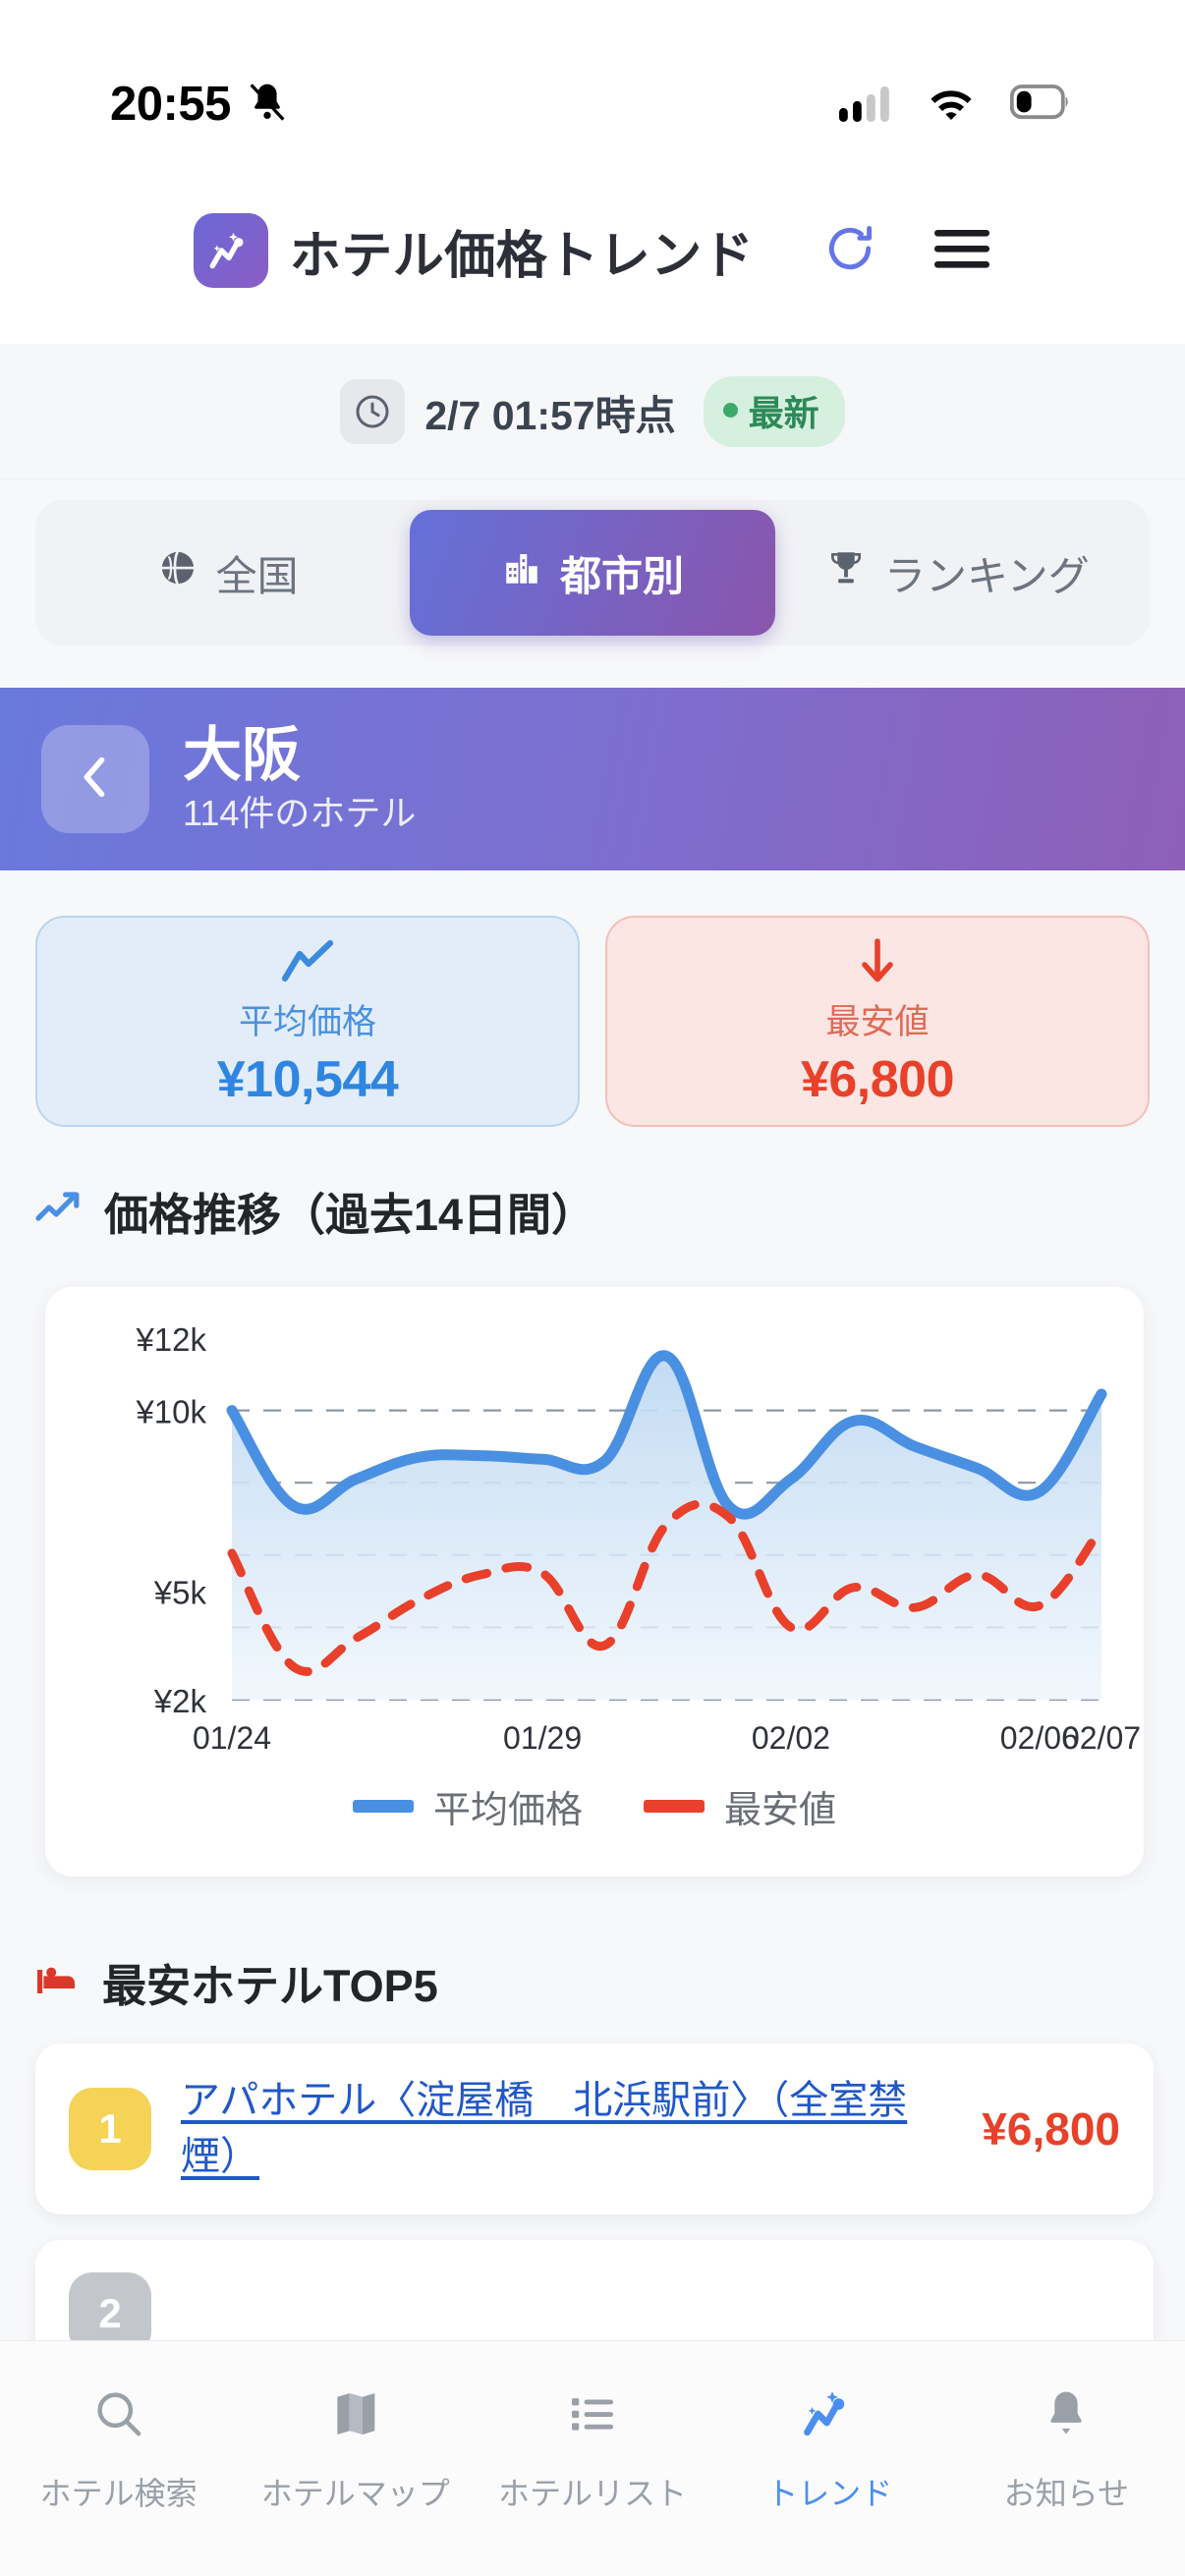 The width and height of the screenshot is (1185, 2576). I want to click on svg-text: 01/29, so click(542, 1738).